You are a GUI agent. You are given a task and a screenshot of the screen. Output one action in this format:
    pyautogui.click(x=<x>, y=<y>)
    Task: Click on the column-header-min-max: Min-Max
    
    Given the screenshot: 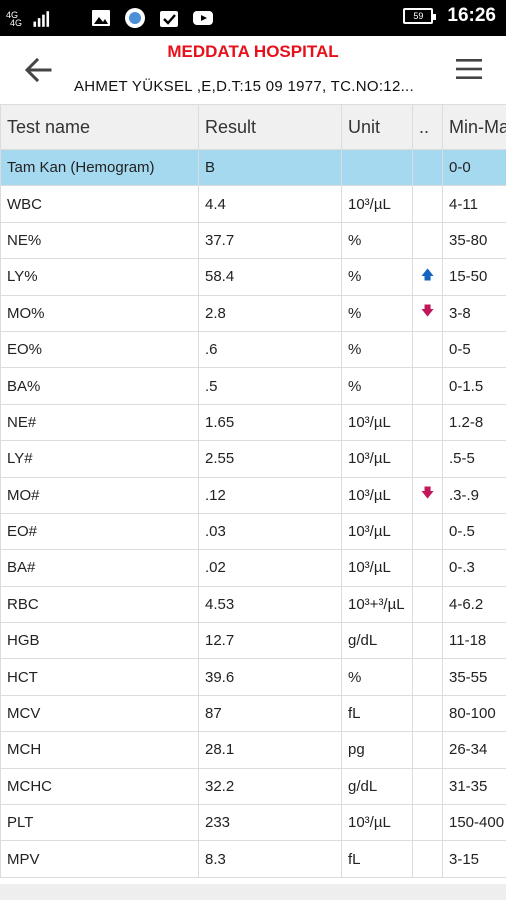 What is the action you would take?
    pyautogui.click(x=474, y=127)
    